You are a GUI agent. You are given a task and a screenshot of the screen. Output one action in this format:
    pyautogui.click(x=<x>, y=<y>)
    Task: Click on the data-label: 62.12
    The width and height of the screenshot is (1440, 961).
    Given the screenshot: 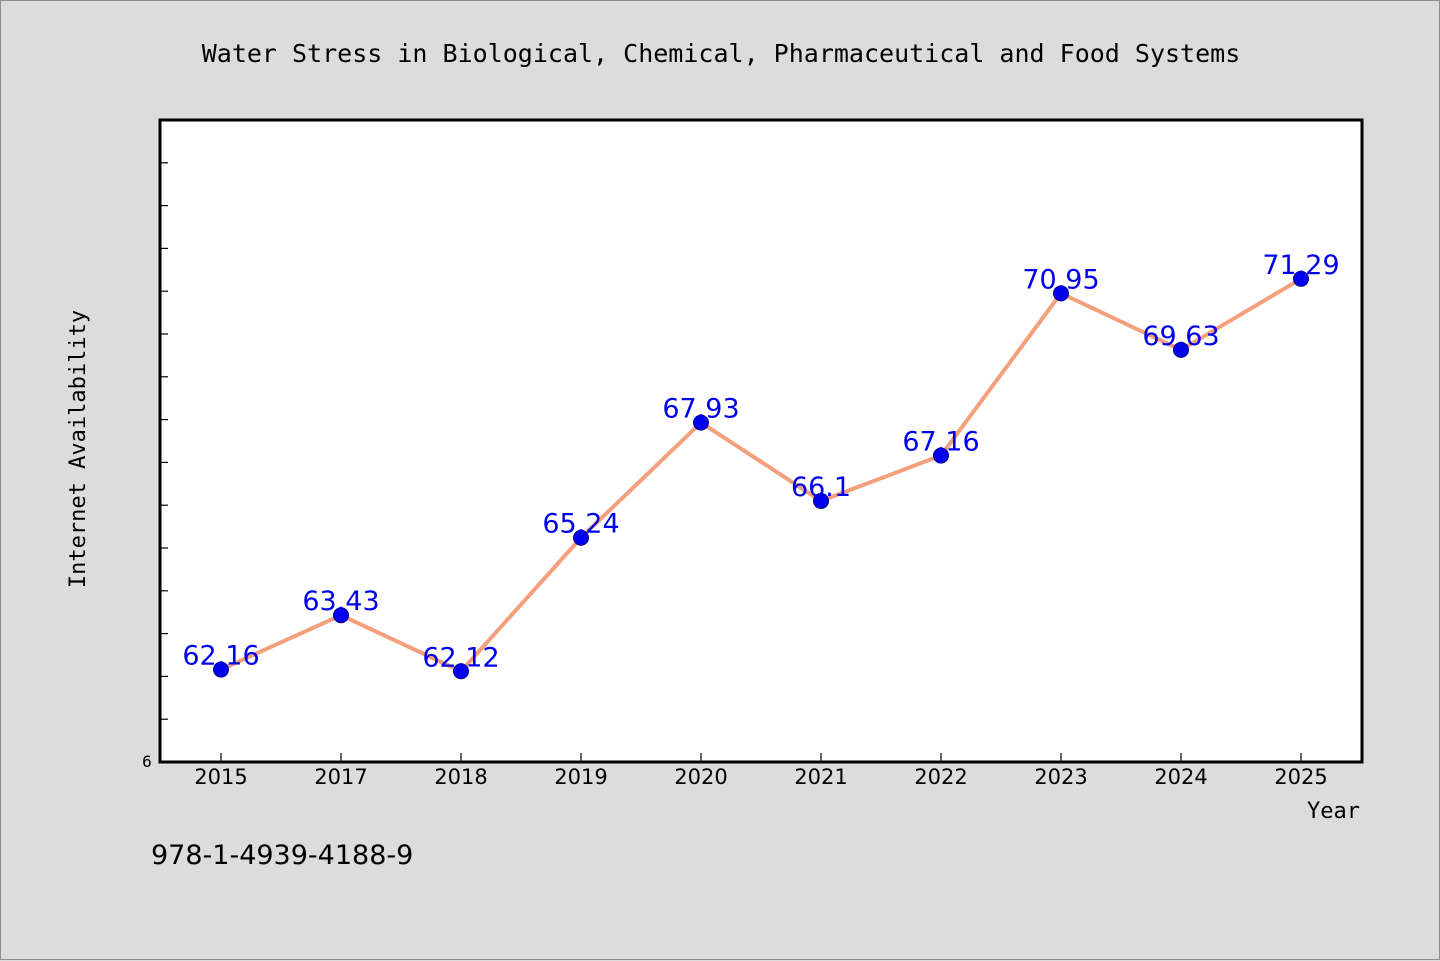 What is the action you would take?
    pyautogui.click(x=460, y=657)
    